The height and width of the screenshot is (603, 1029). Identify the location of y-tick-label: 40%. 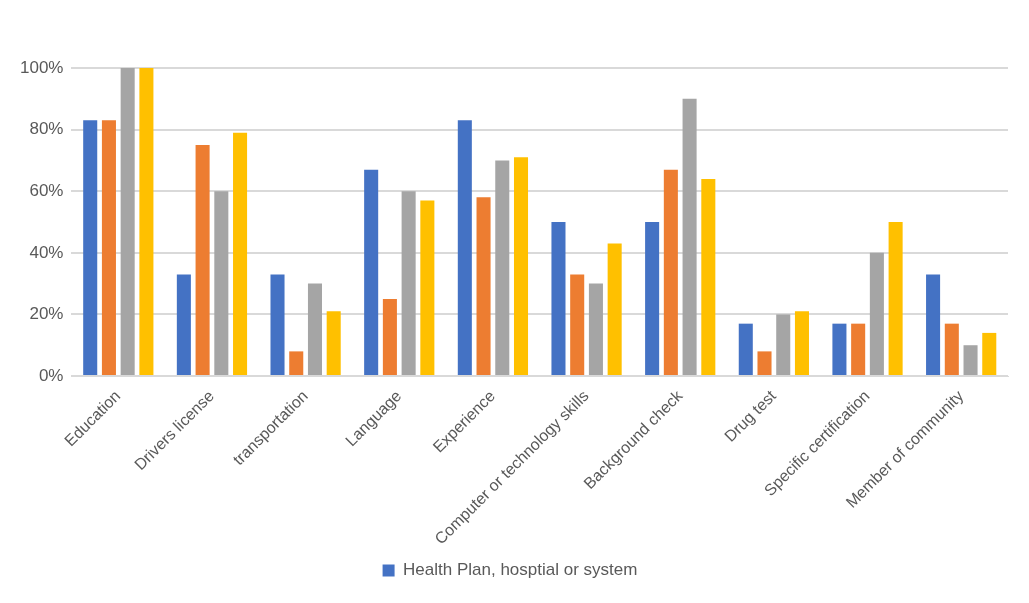
(46, 252).